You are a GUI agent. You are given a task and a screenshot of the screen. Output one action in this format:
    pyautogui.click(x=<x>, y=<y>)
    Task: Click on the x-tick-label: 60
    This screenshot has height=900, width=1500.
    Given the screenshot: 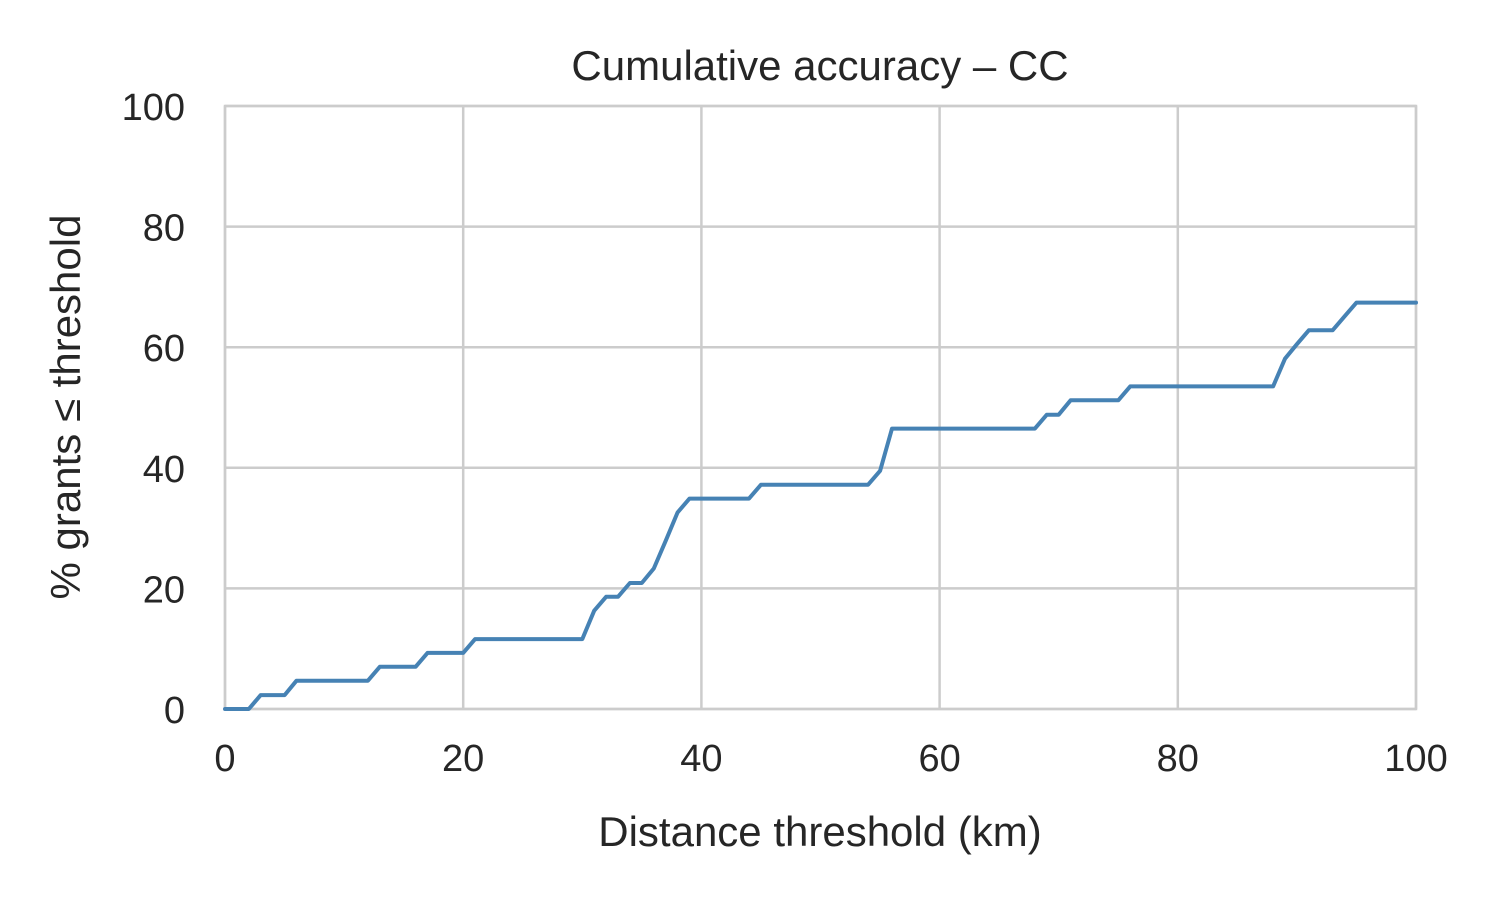 What is the action you would take?
    pyautogui.click(x=939, y=759)
    